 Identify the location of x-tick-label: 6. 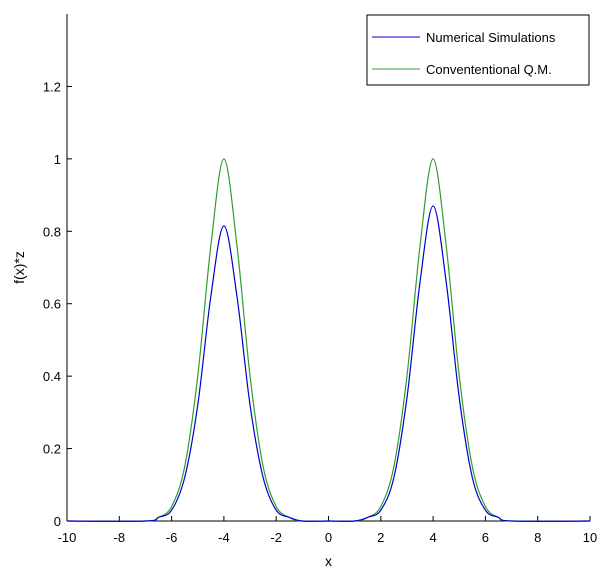
(485, 537).